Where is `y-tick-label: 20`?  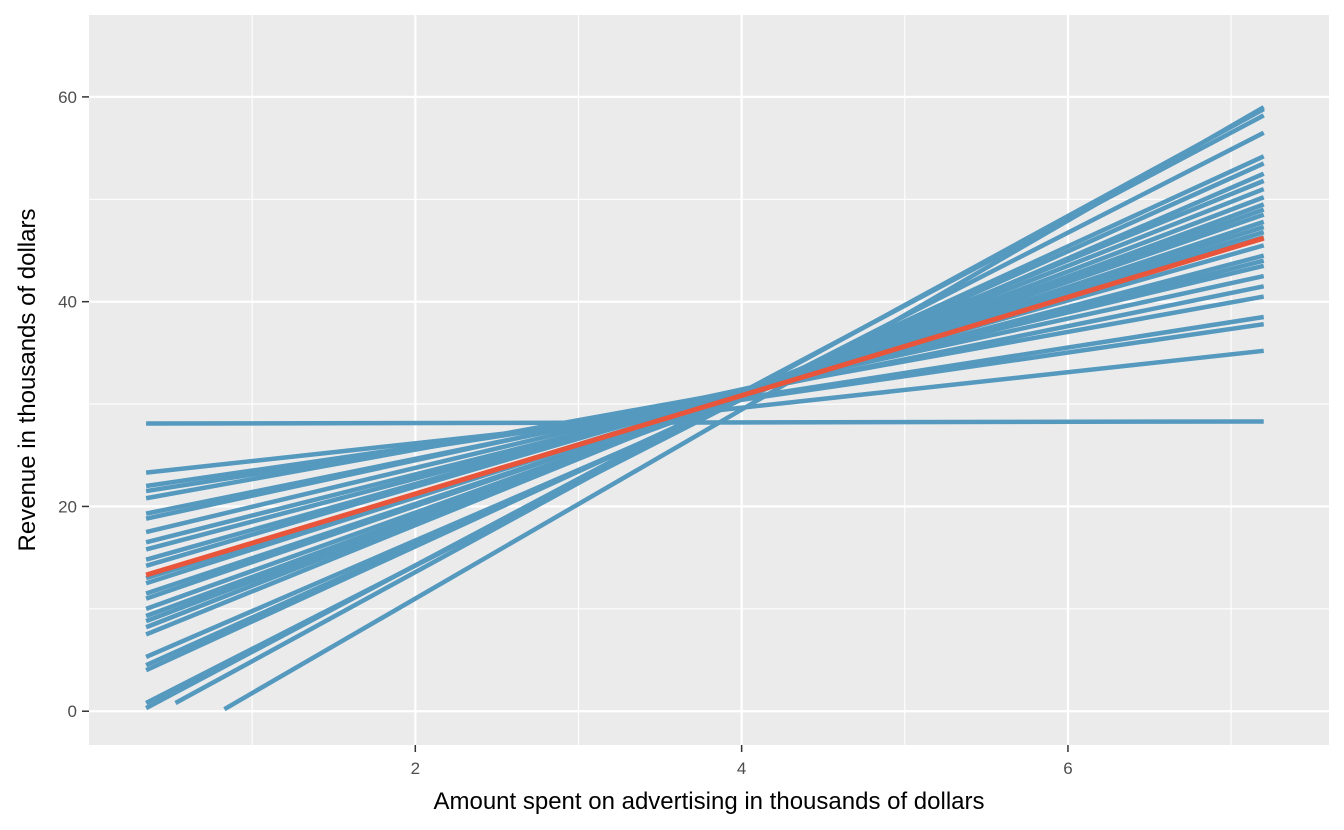
y-tick-label: 20 is located at coordinates (67, 506).